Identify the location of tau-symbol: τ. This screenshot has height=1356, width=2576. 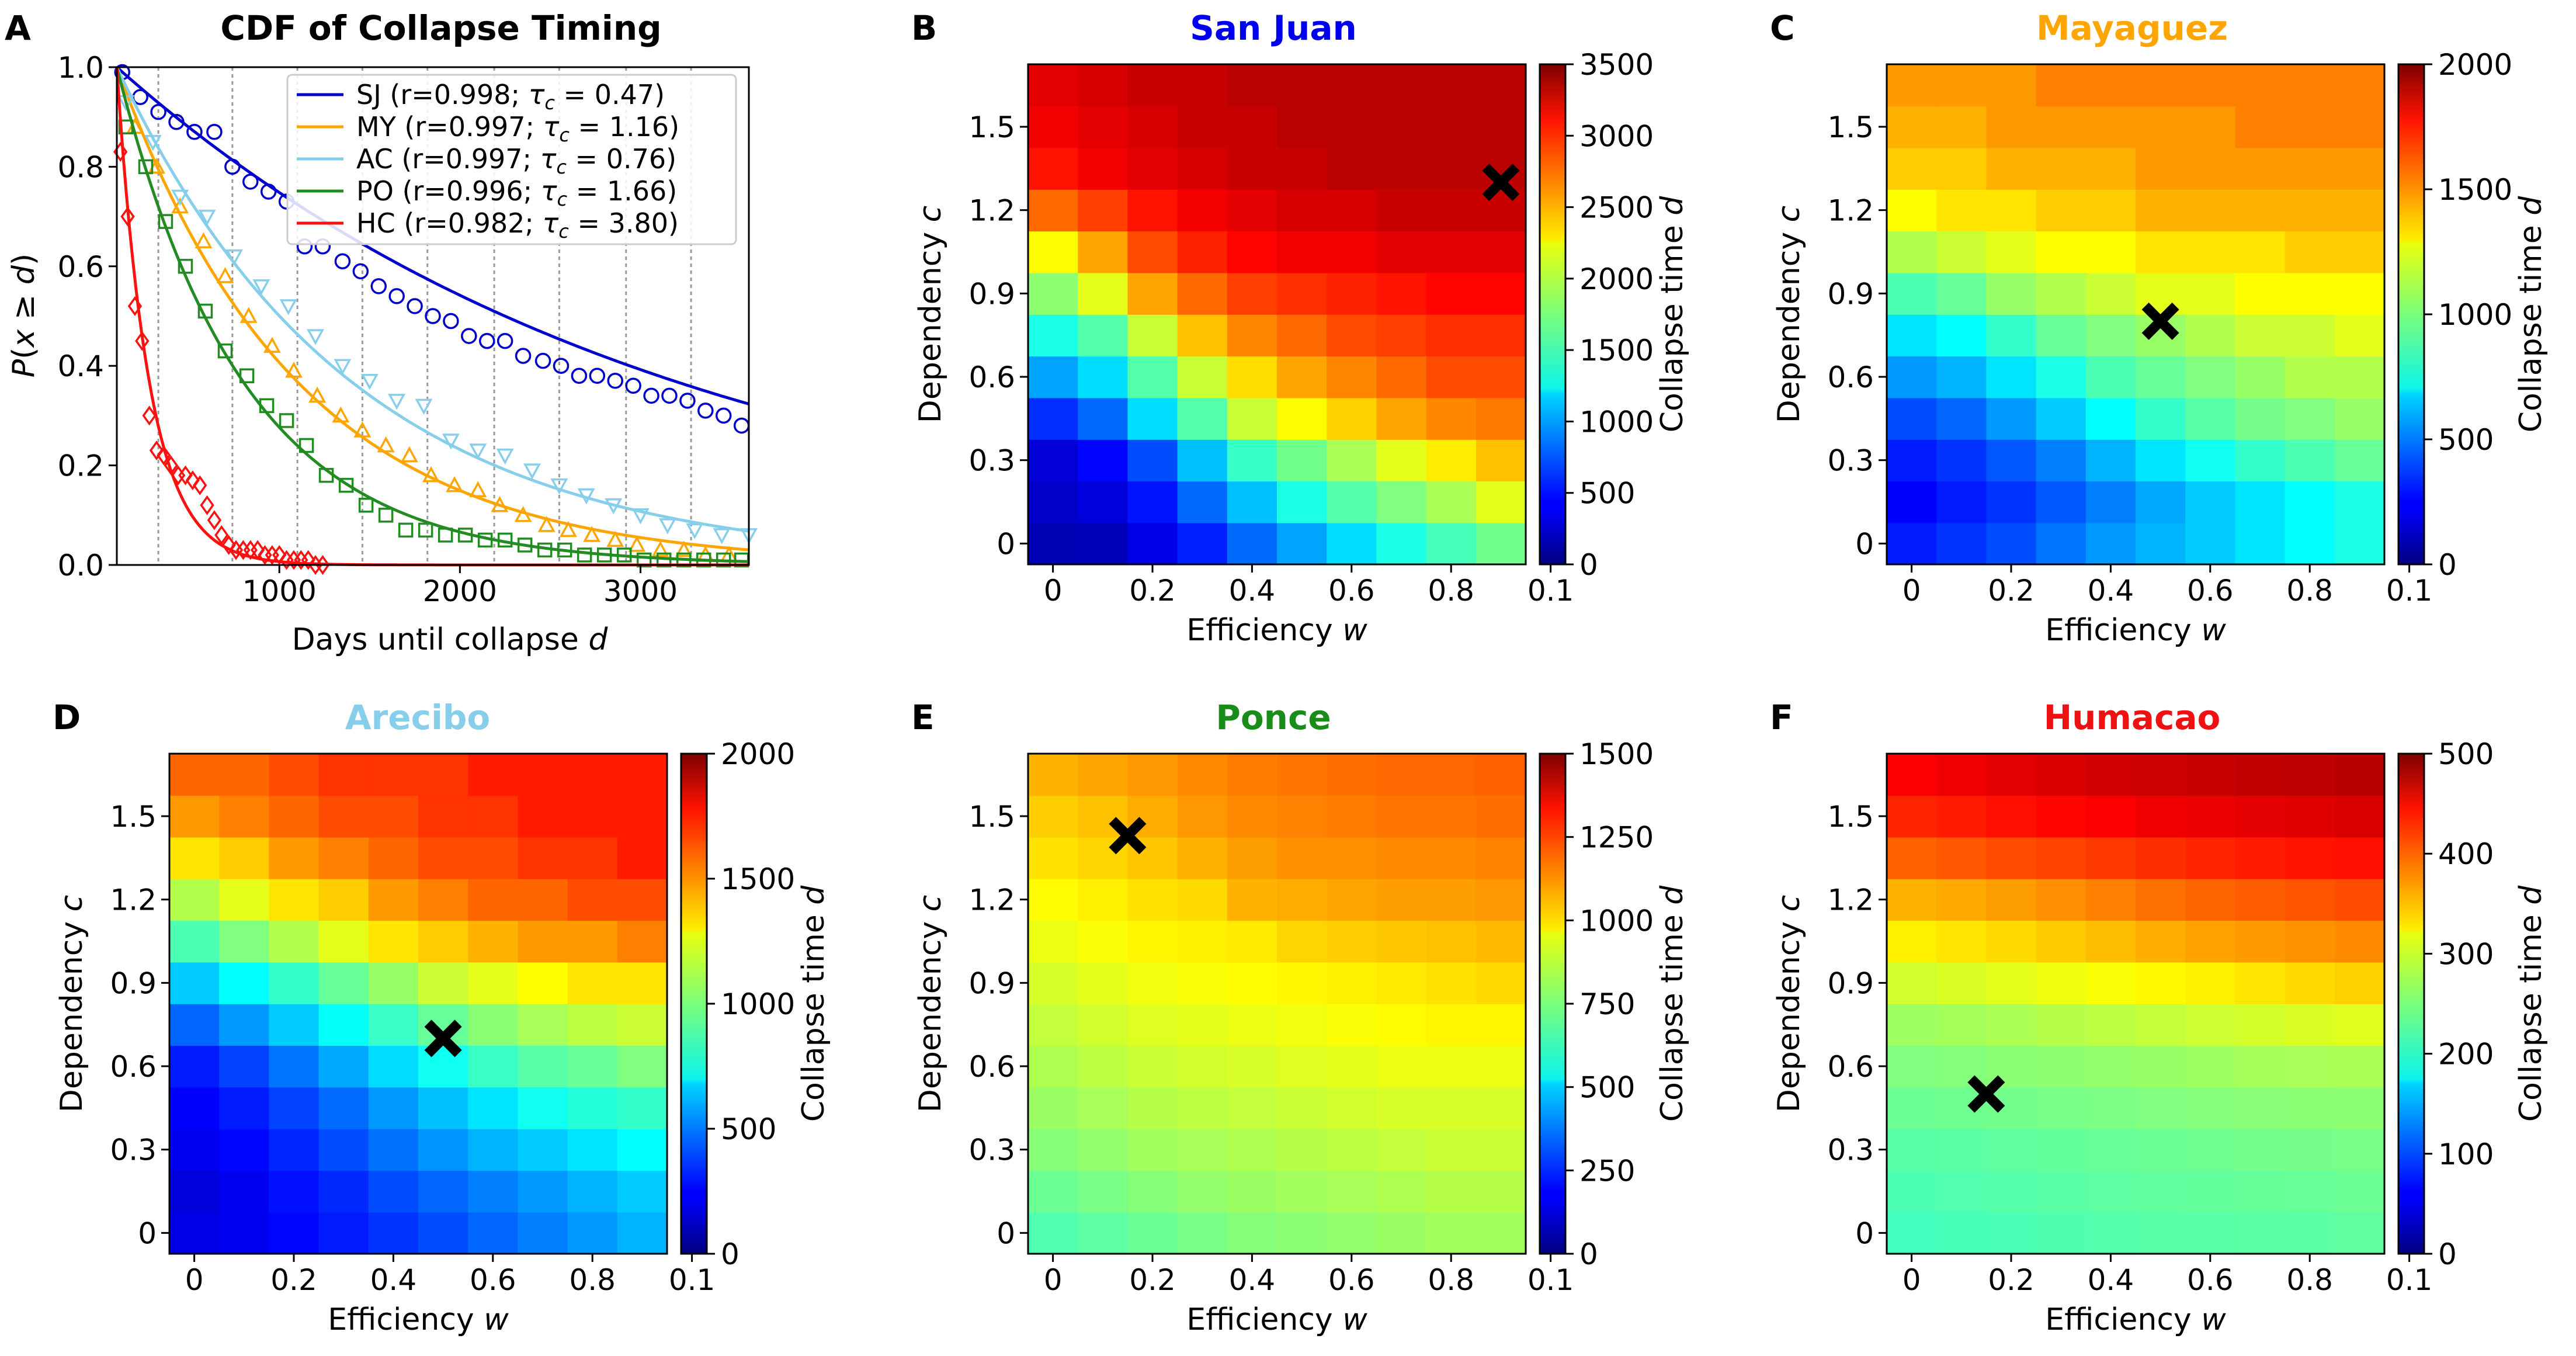
(548, 159).